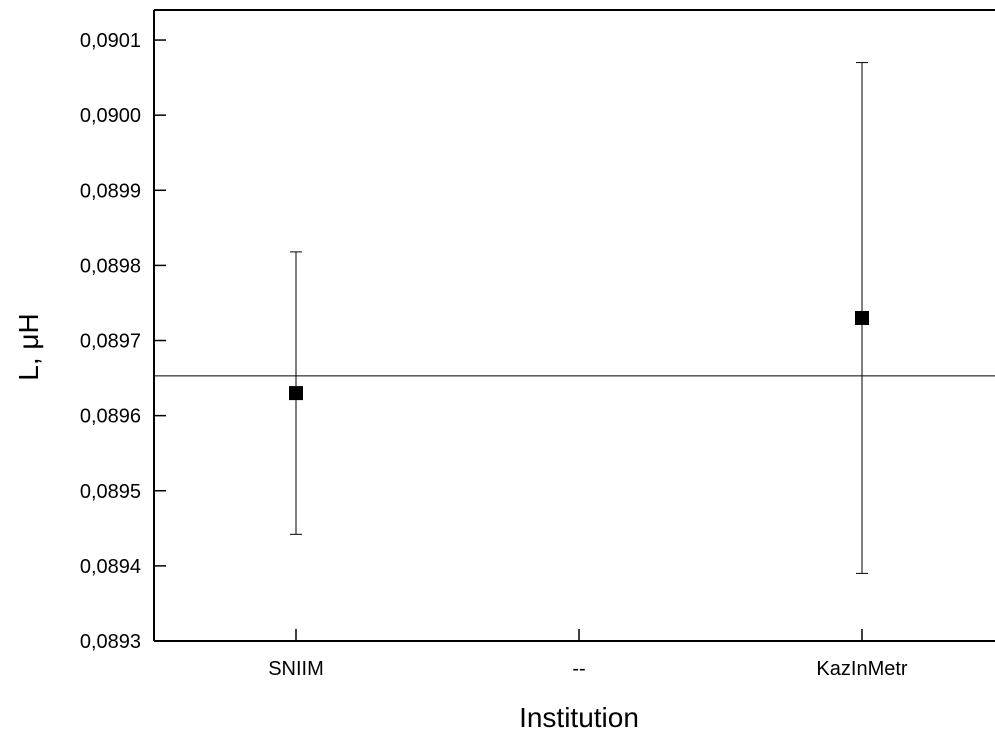 This screenshot has width=995, height=733. I want to click on y-tick-label: 0,0897, so click(110, 342).